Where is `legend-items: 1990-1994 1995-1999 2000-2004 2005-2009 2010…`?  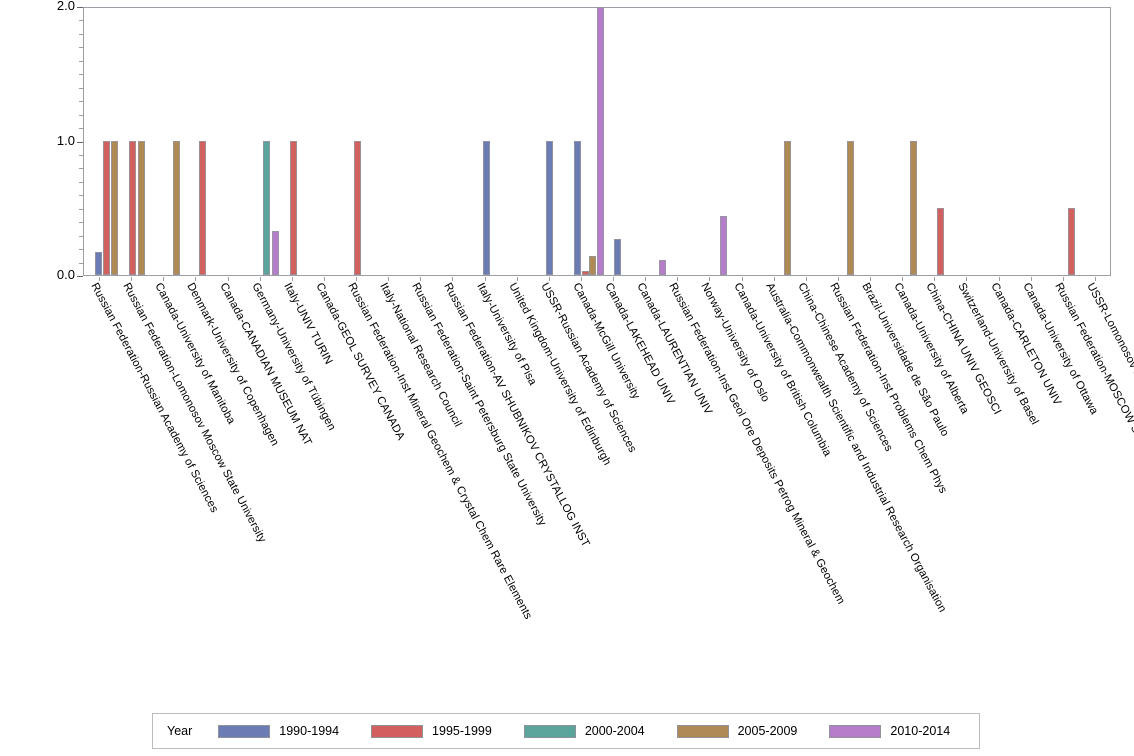
legend-items: 1990-1994 1995-1999 2000-2004 2005-2009 2010… is located at coordinates (600, 731).